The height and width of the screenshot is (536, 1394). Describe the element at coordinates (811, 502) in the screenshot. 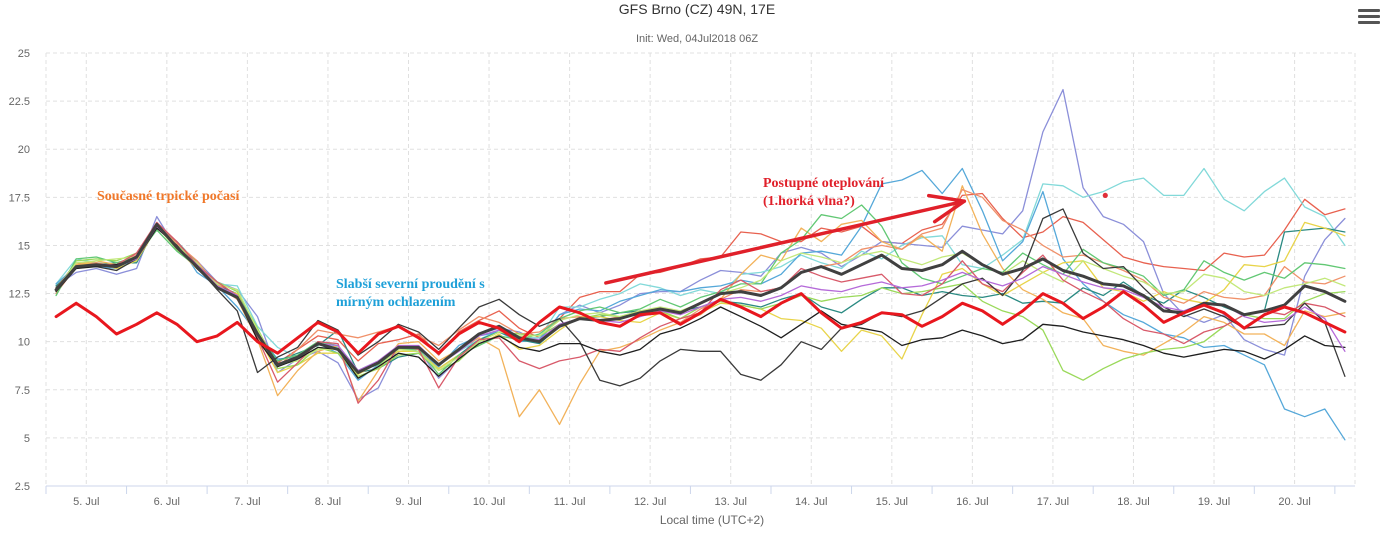

I see `x-tick-label: 14. Jul` at that location.